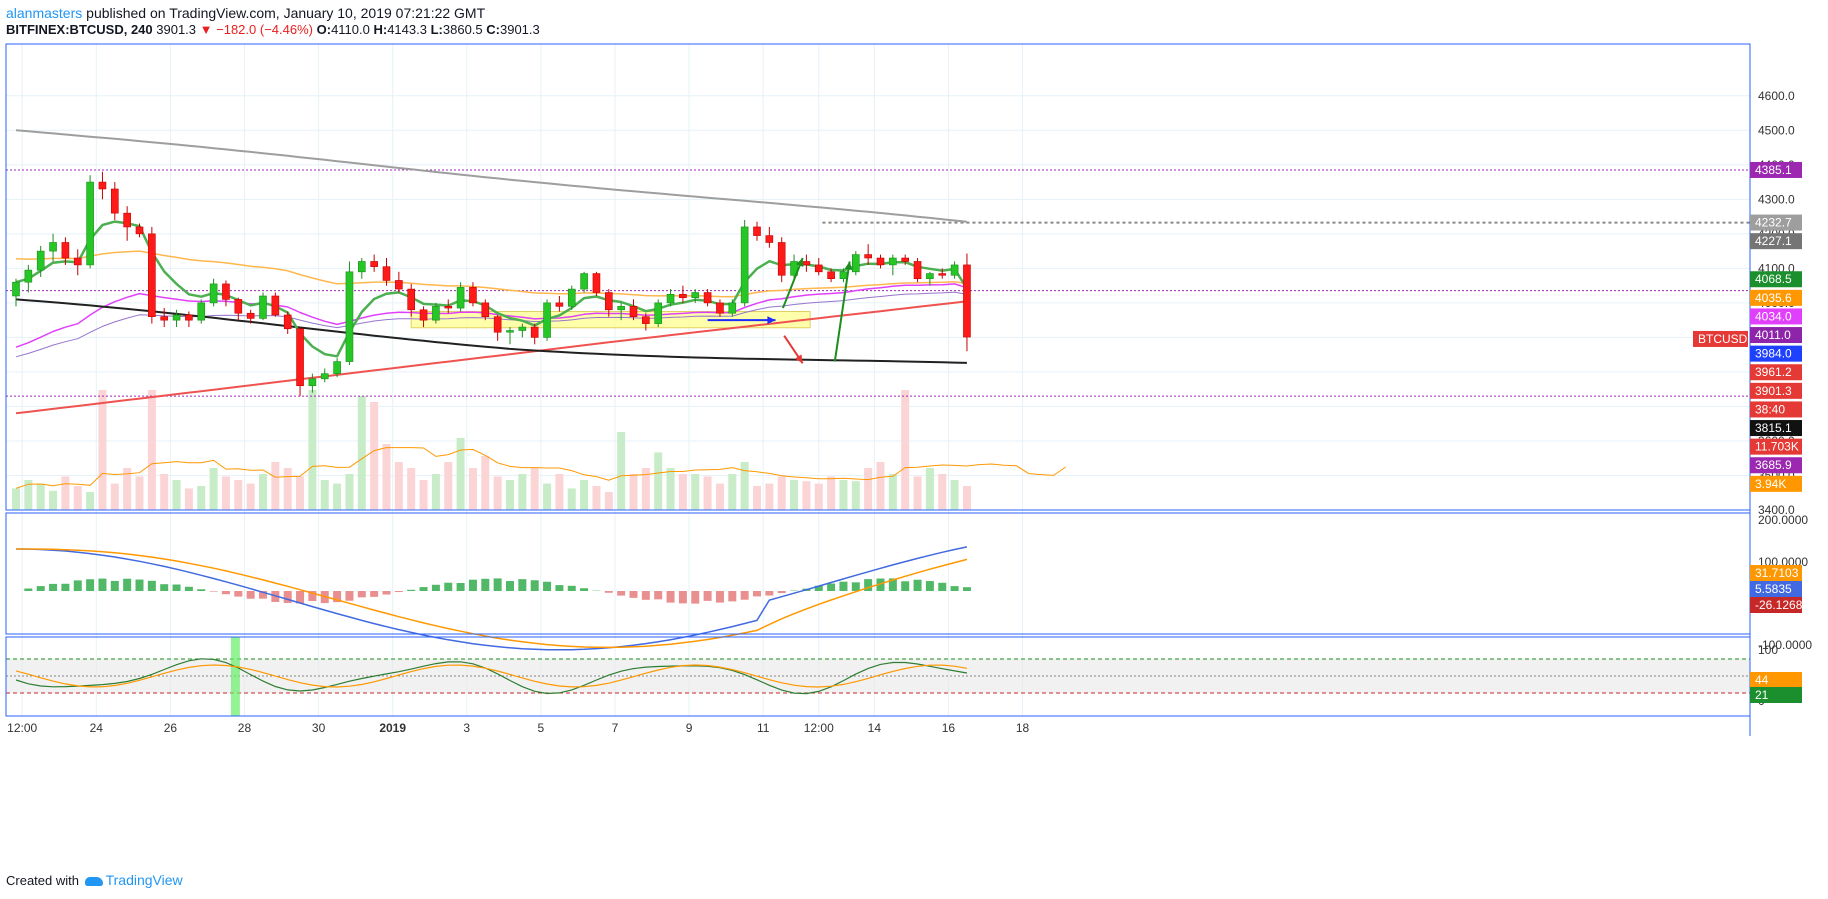  I want to click on footer: Created with TradingView, so click(94, 880).